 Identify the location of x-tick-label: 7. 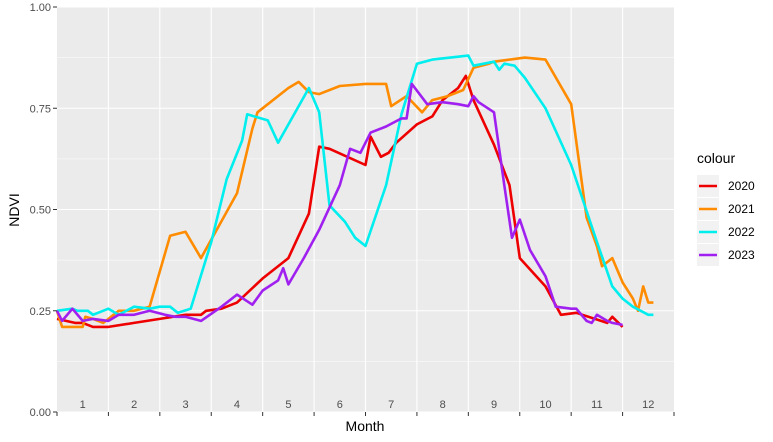
(391, 405).